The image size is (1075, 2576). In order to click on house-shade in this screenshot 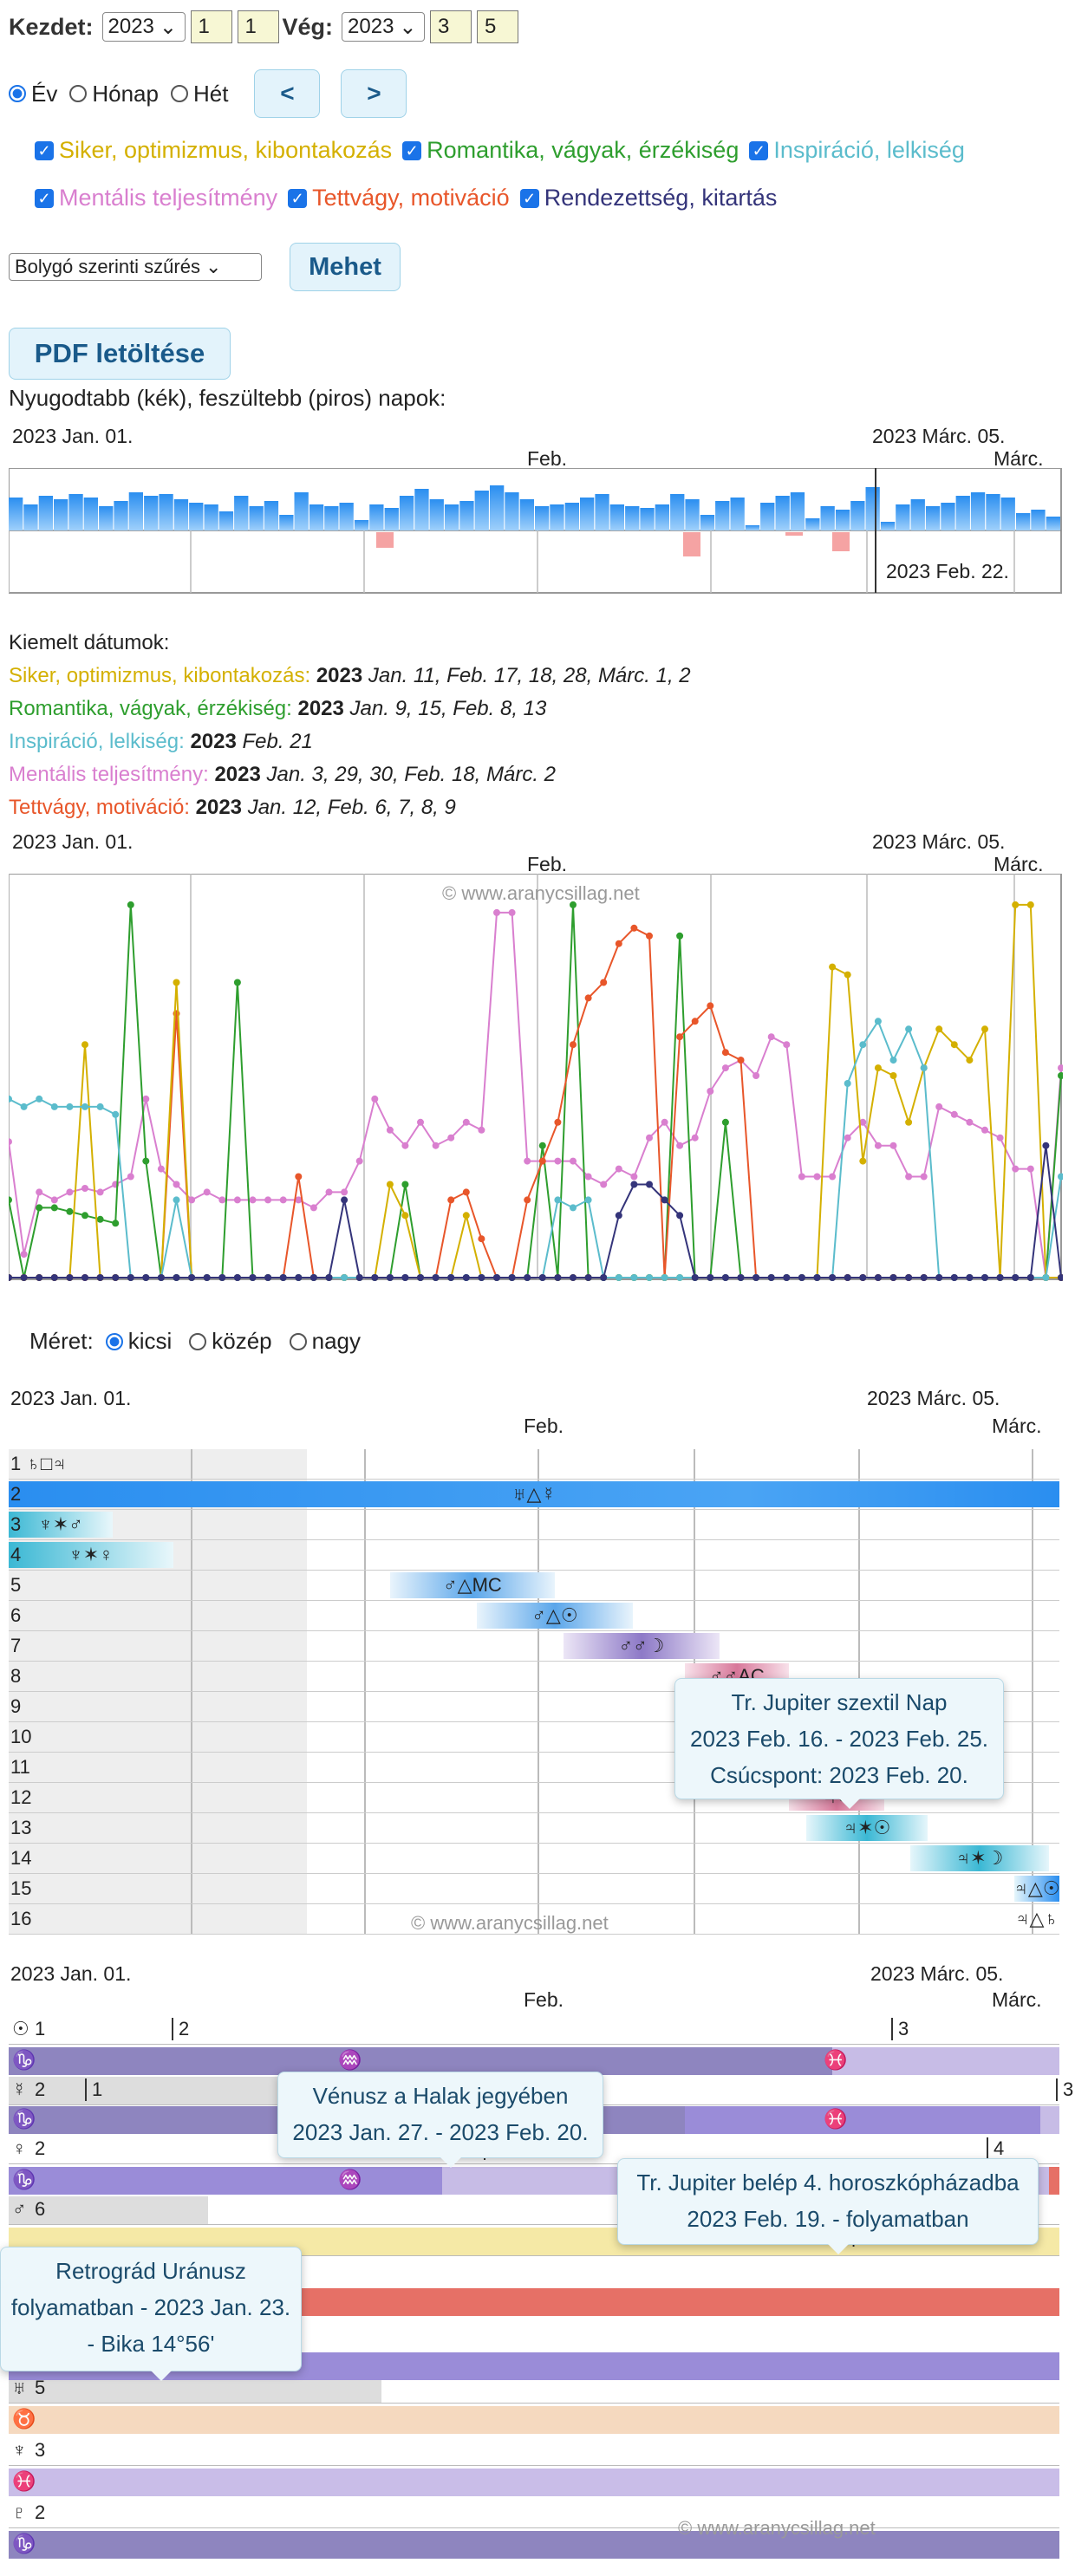, I will do `click(165, 2090)`.